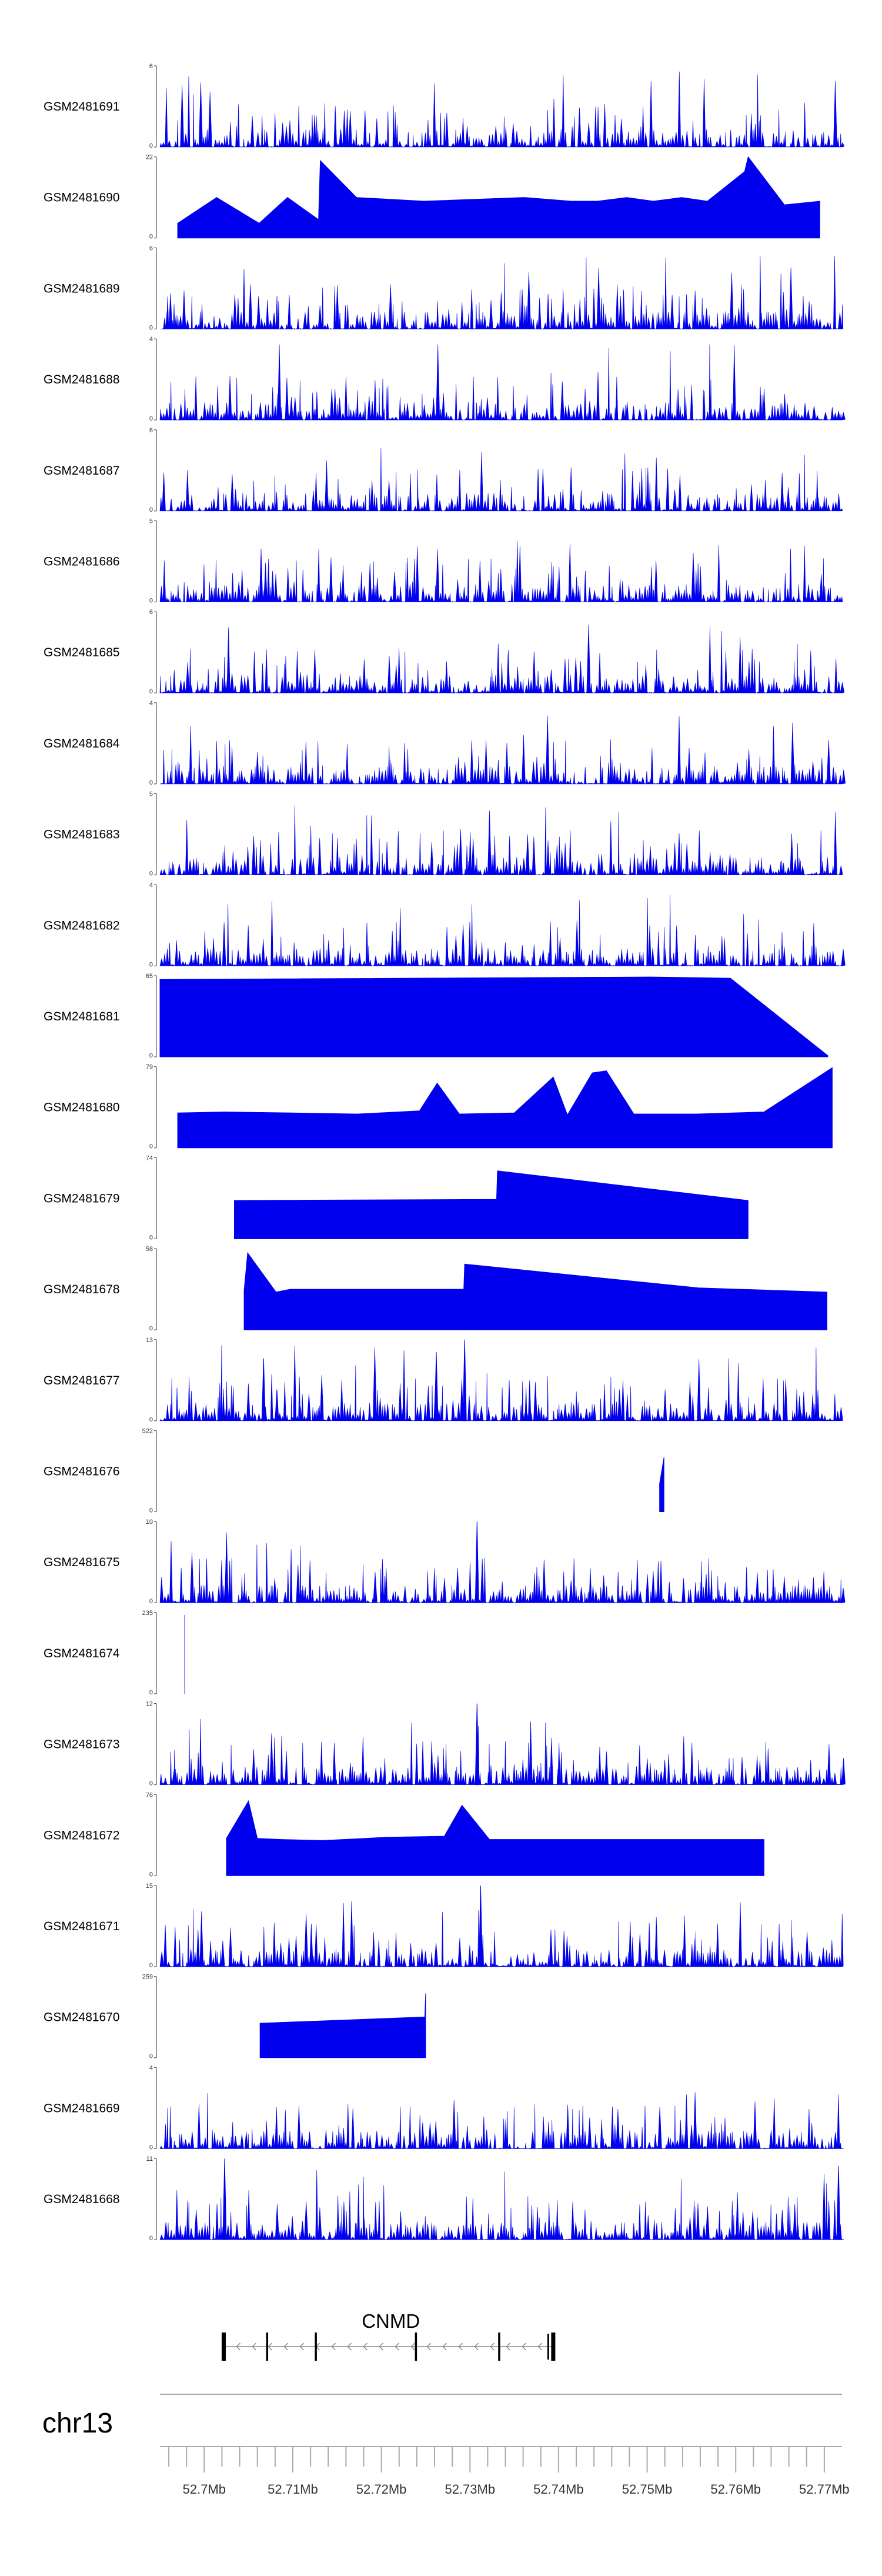  I want to click on coverage-track: GSM2481690 22 0, so click(432, 197).